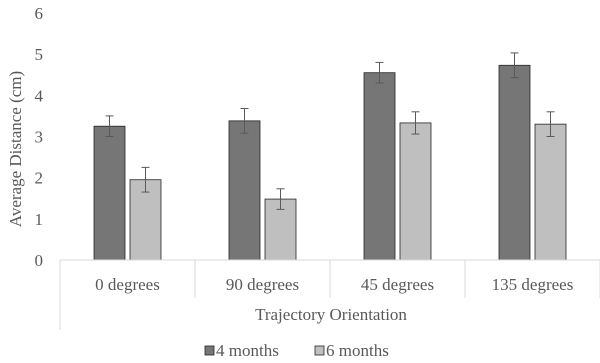 This screenshot has height=363, width=600. Describe the element at coordinates (15, 149) in the screenshot. I see `y-axis-title: Average Distance (cm)` at that location.